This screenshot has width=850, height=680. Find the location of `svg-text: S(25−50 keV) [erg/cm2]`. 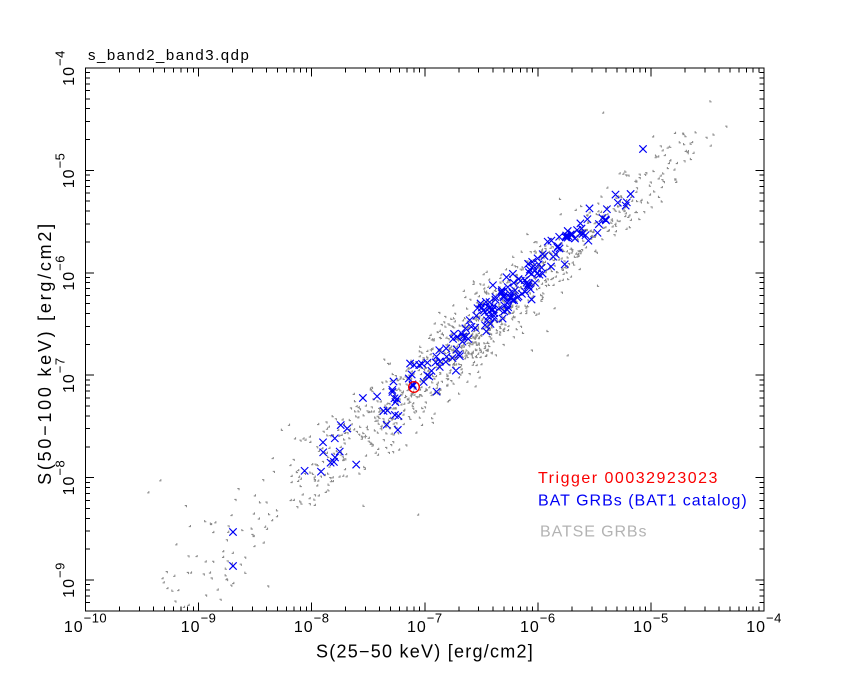

svg-text: S(25−50 keV) [erg/cm2] is located at coordinates (425, 652).